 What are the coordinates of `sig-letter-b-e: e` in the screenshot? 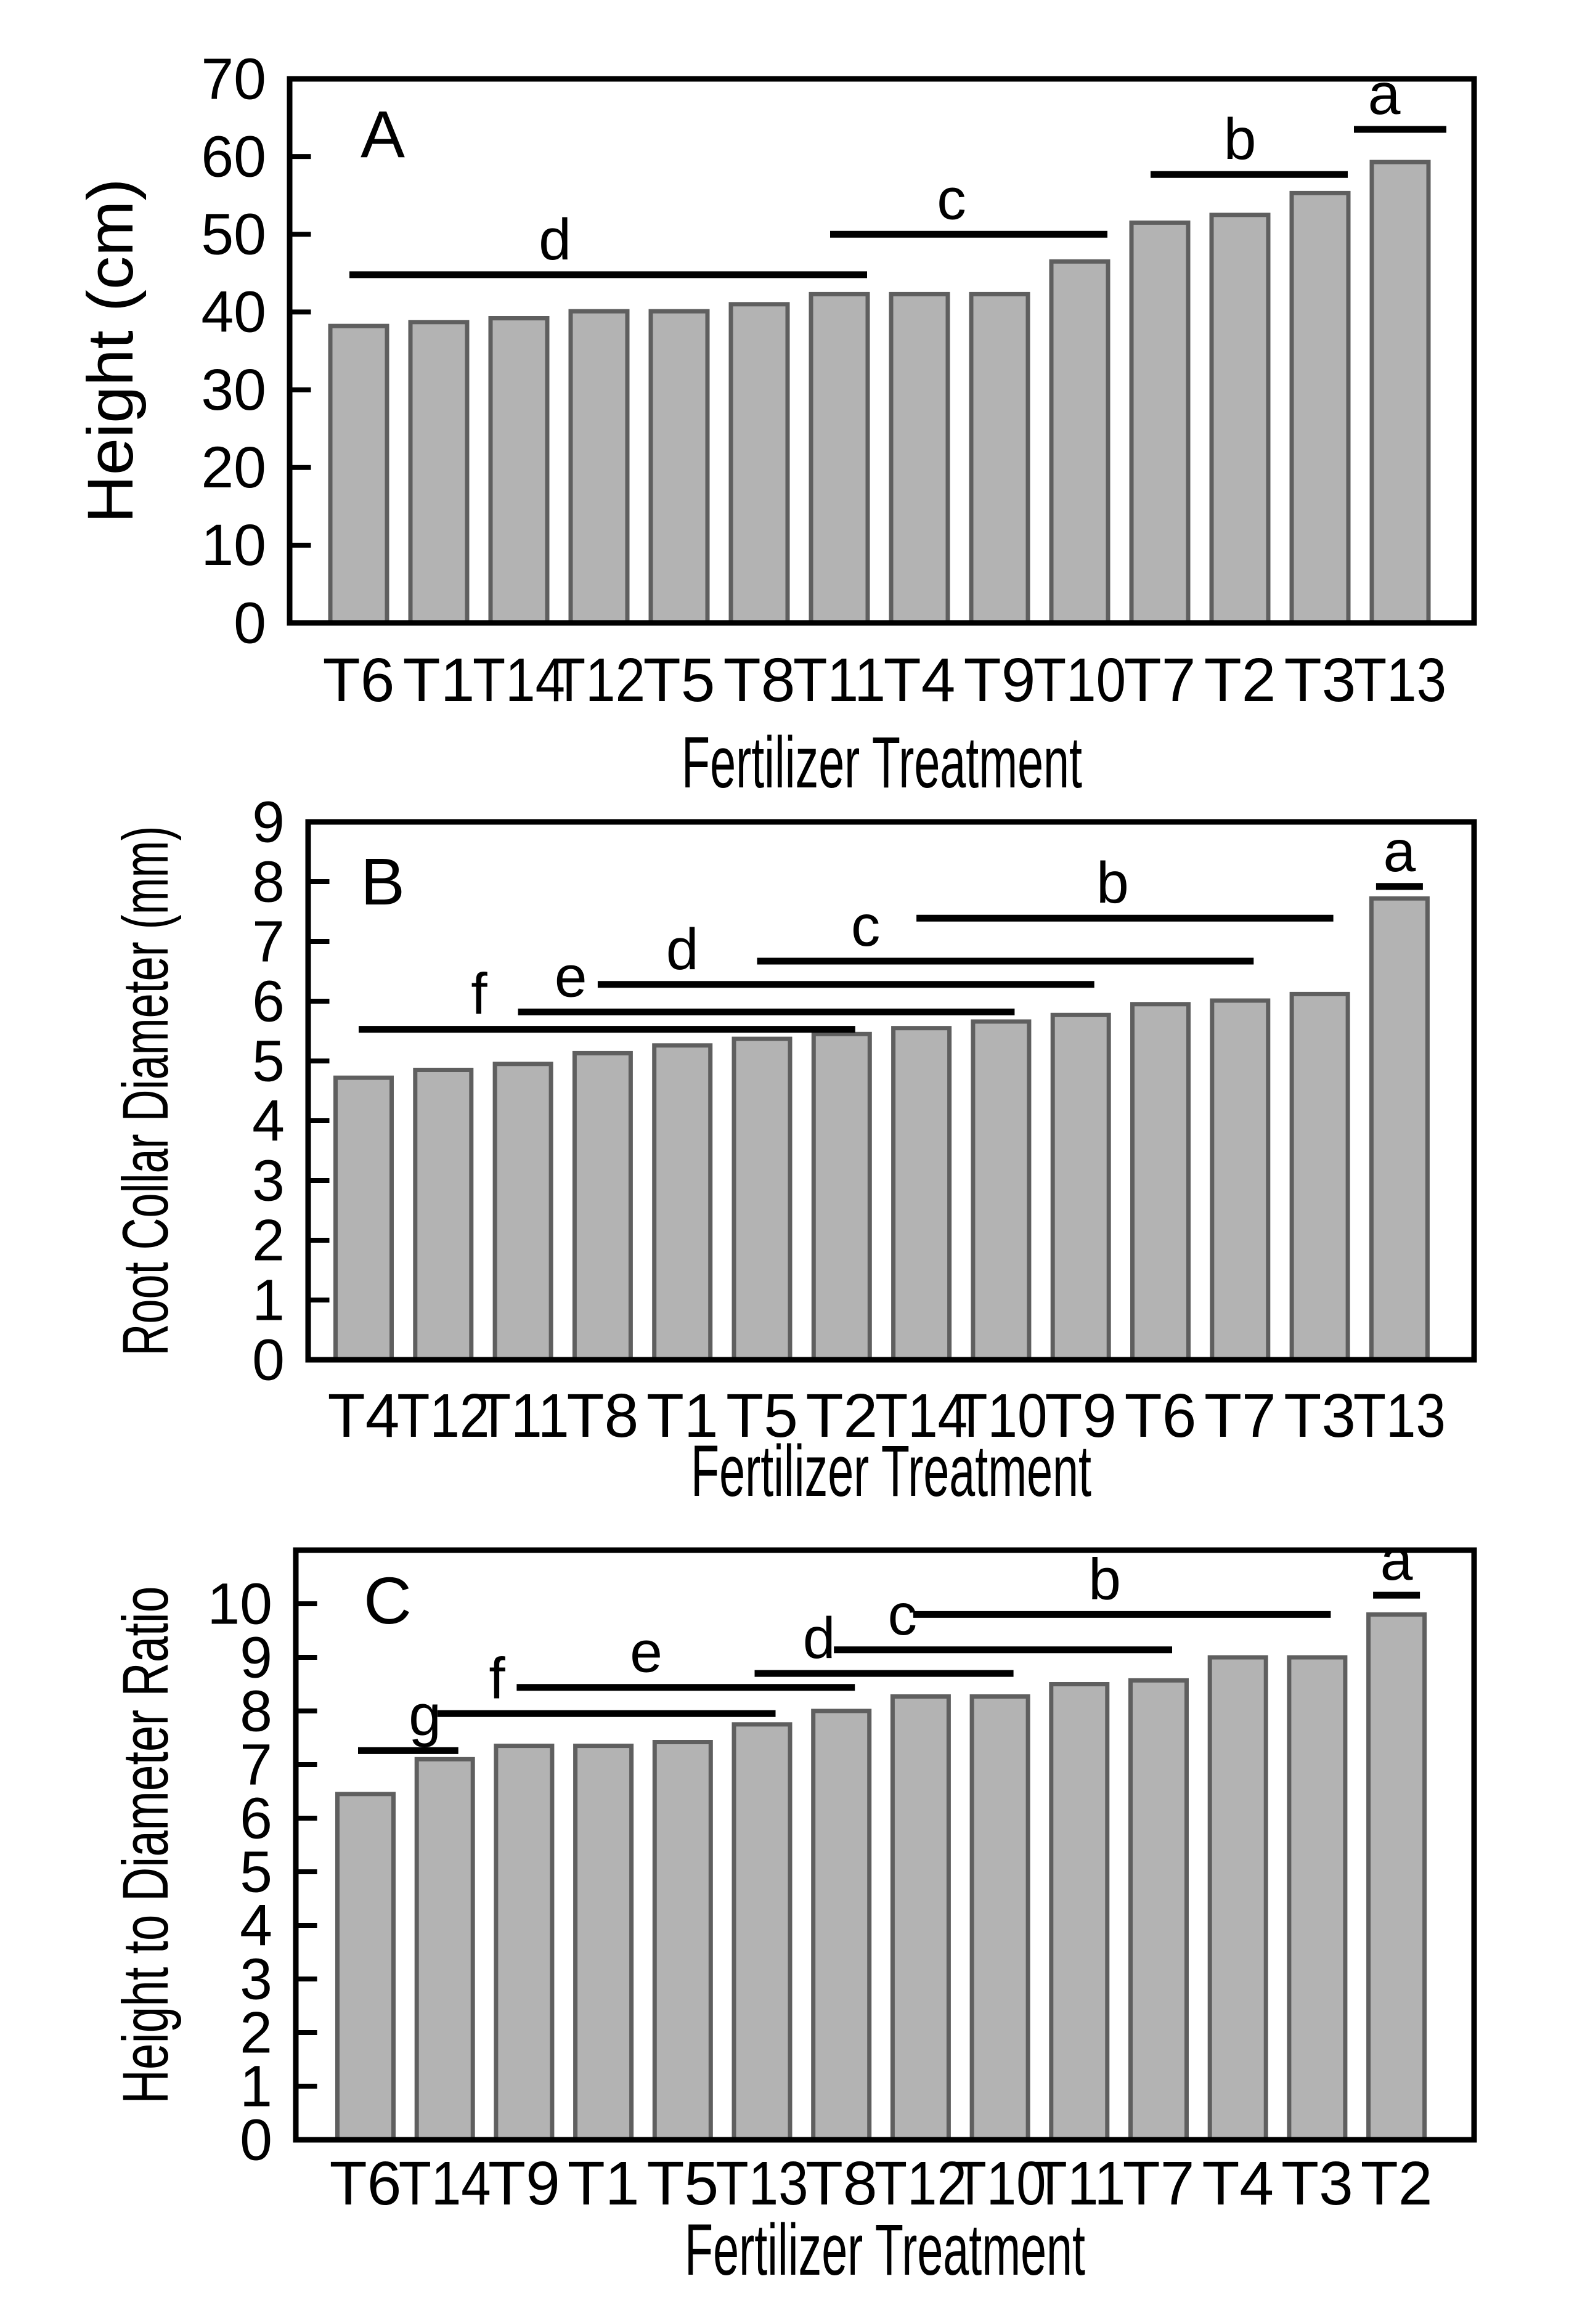 It's located at (571, 977).